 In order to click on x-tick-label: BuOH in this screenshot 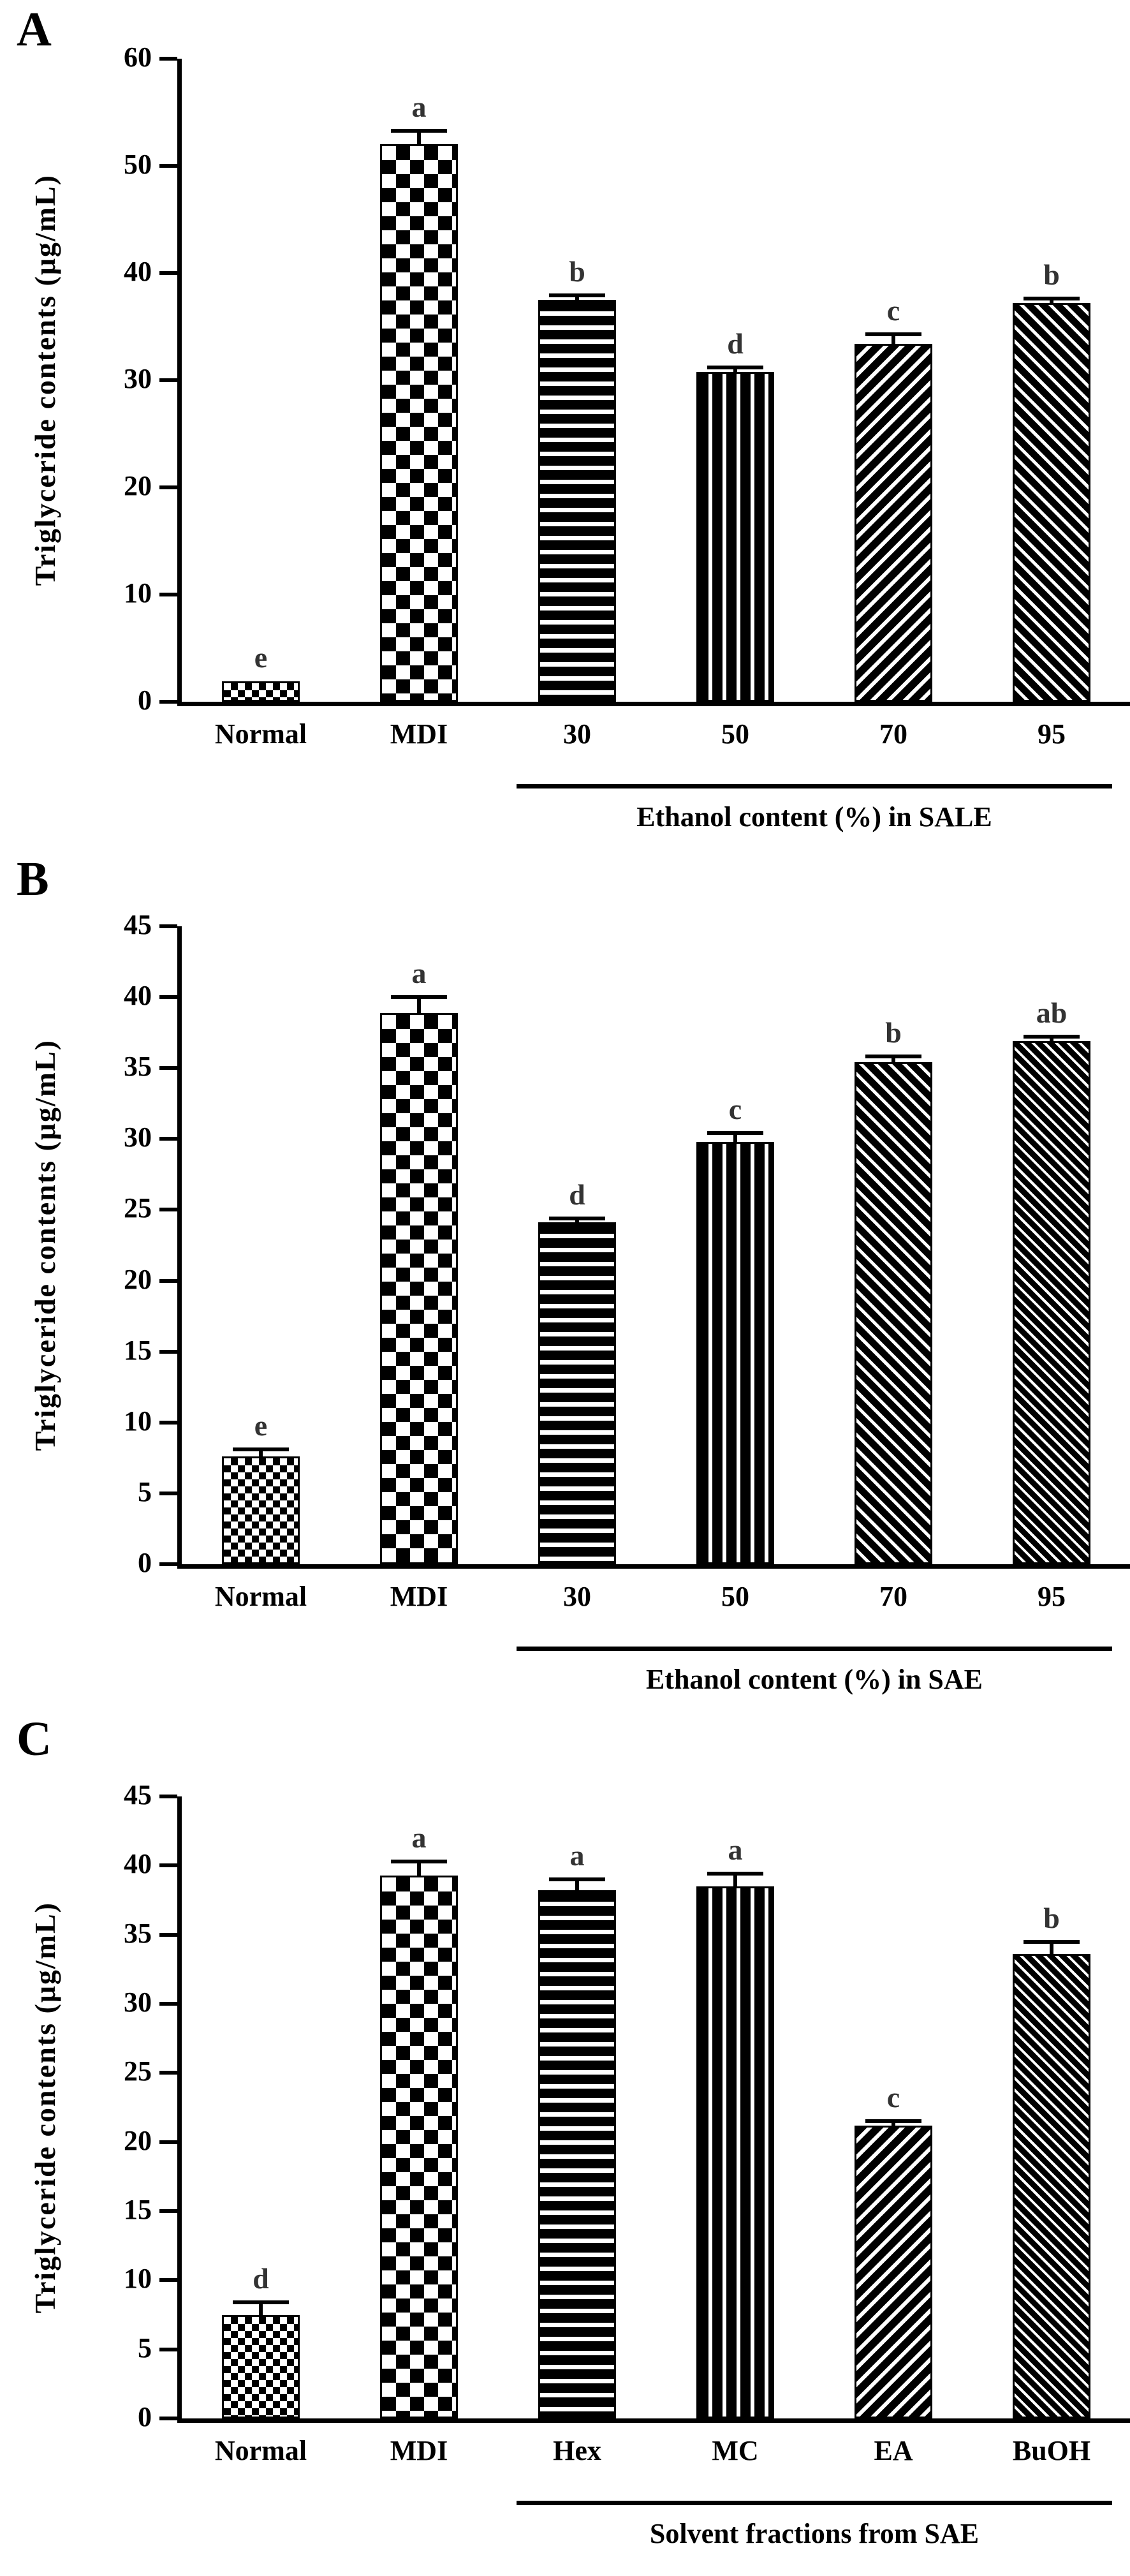, I will do `click(1051, 2450)`.